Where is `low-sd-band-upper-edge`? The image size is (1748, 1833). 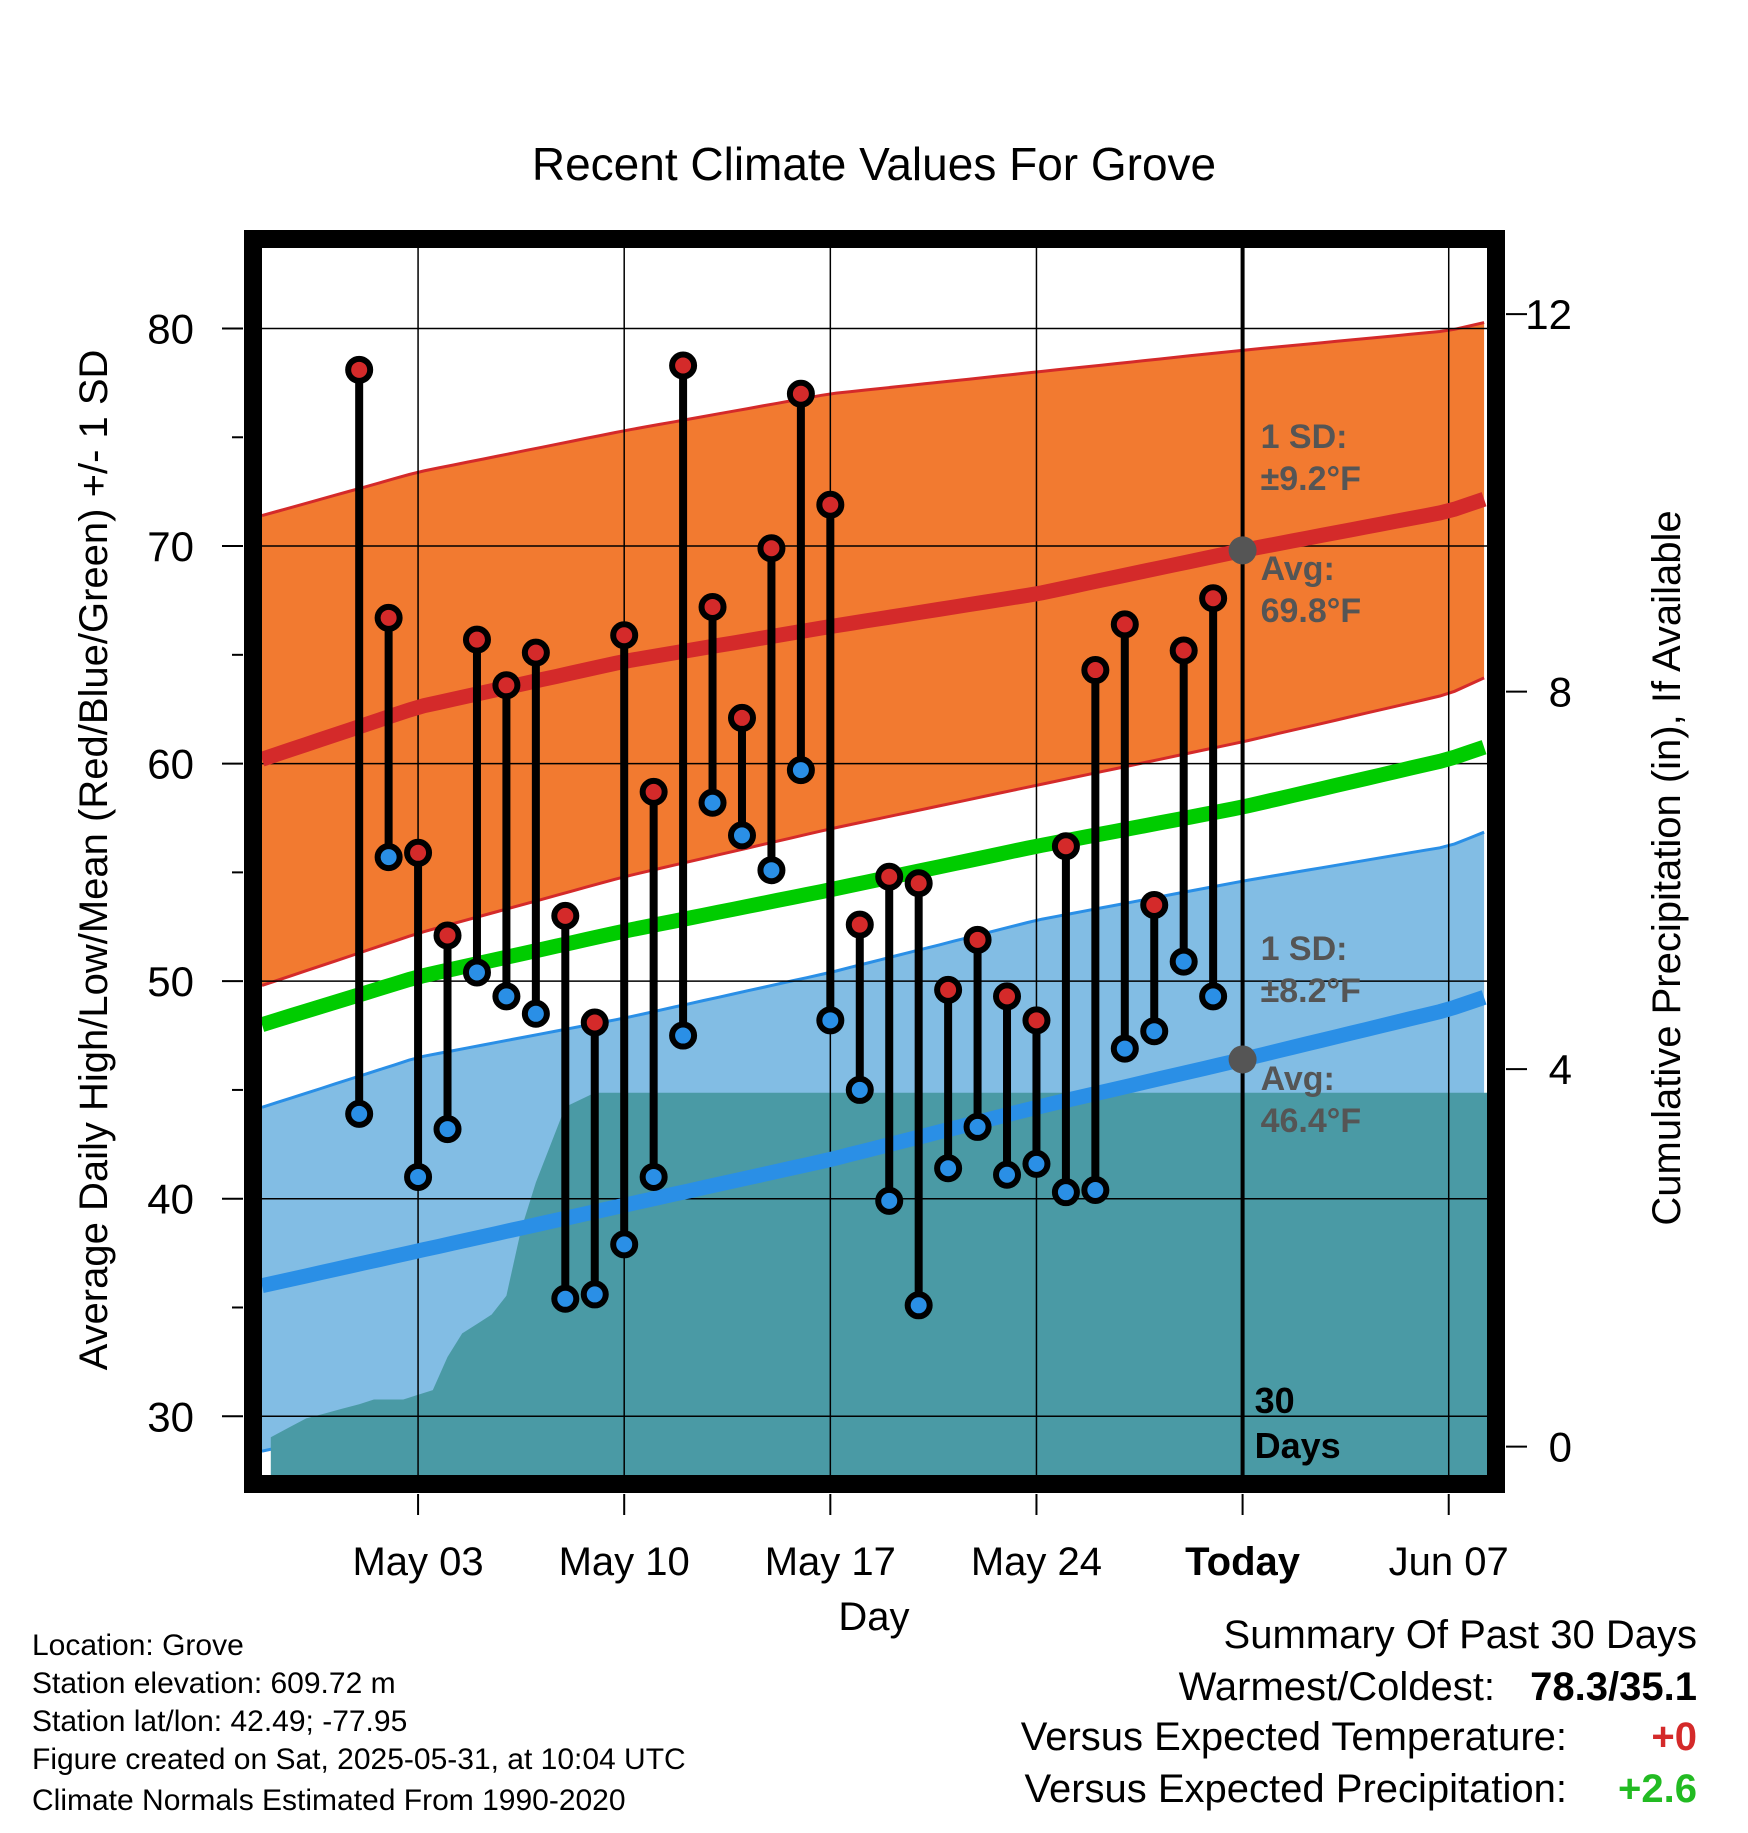 low-sd-band-upper-edge is located at coordinates (873, 969).